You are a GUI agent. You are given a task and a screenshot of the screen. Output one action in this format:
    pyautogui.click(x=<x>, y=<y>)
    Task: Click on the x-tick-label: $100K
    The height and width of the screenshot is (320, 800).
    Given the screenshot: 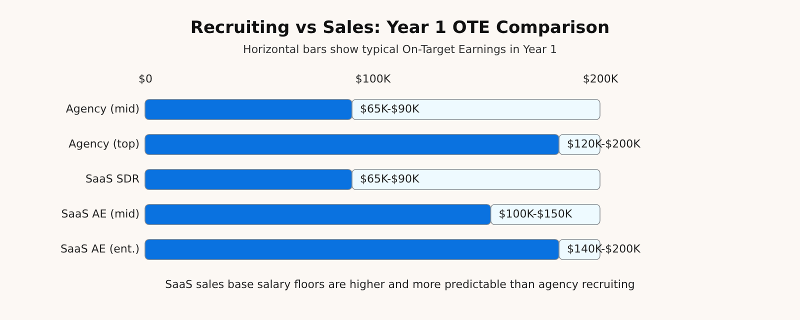 What is the action you would take?
    pyautogui.click(x=373, y=79)
    